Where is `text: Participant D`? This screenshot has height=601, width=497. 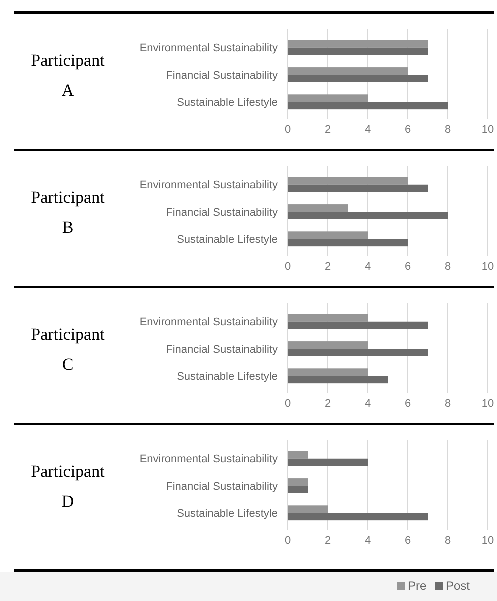 text: Participant D is located at coordinates (68, 486).